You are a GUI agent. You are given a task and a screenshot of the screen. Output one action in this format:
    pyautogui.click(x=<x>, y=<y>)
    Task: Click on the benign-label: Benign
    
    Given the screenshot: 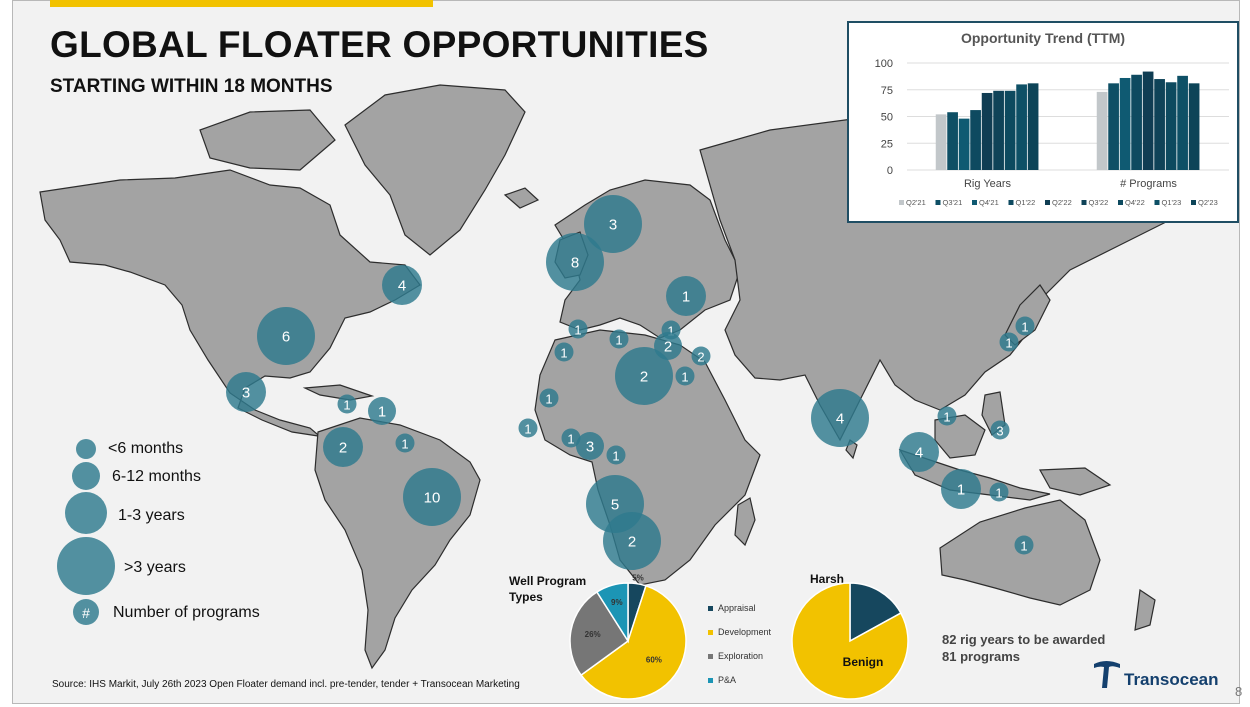 What is the action you would take?
    pyautogui.click(x=863, y=662)
    